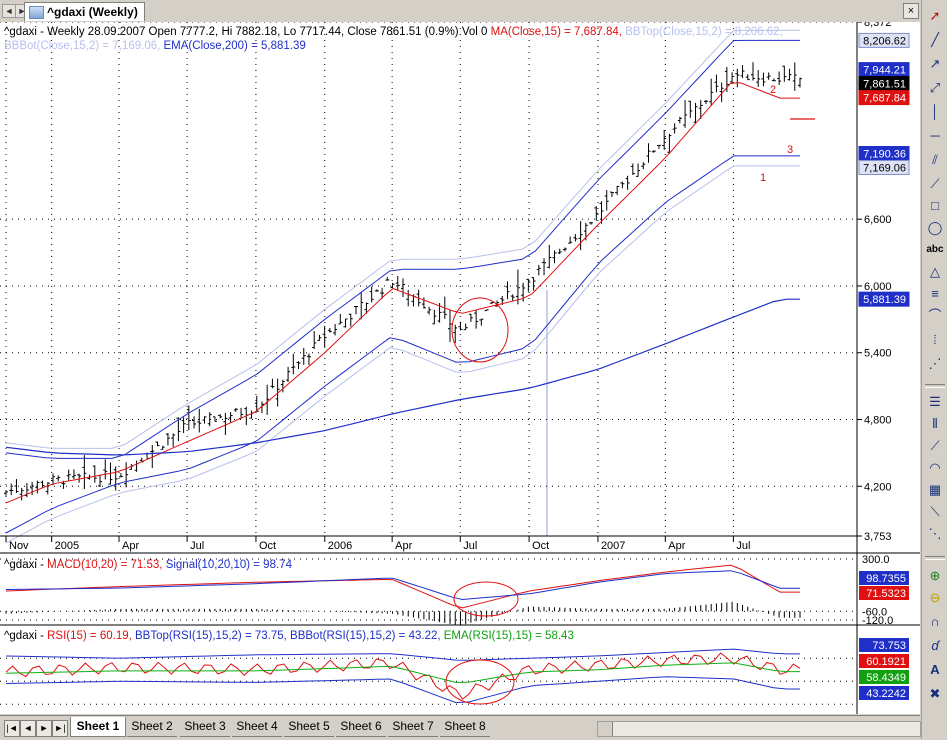  Describe the element at coordinates (884, 154) in the screenshot. I see `price-value-box-label: 7,190.36` at that location.